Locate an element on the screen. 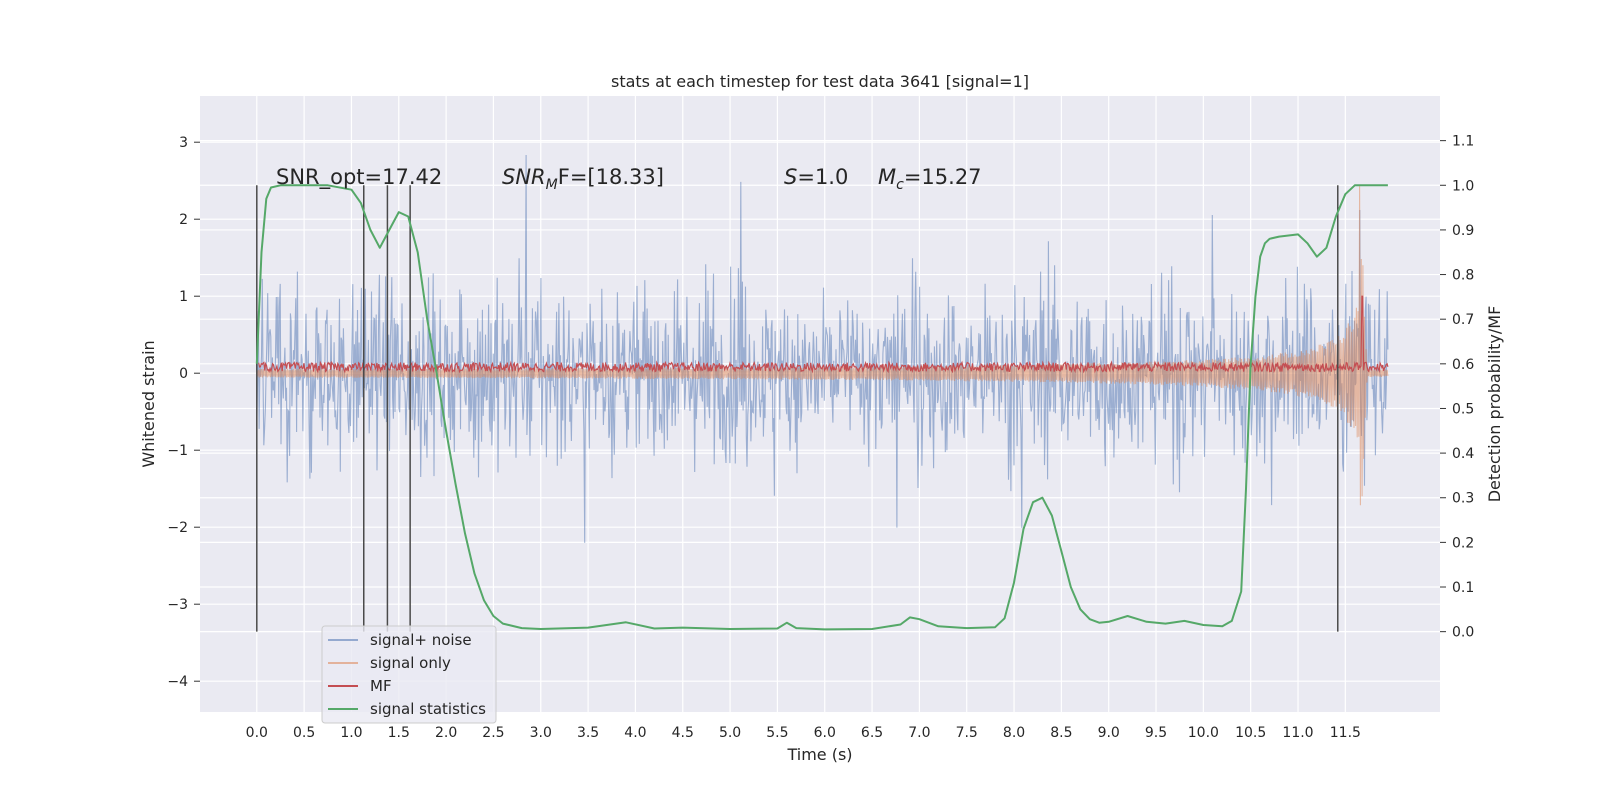  x-tick-label: 7.5 is located at coordinates (967, 733).